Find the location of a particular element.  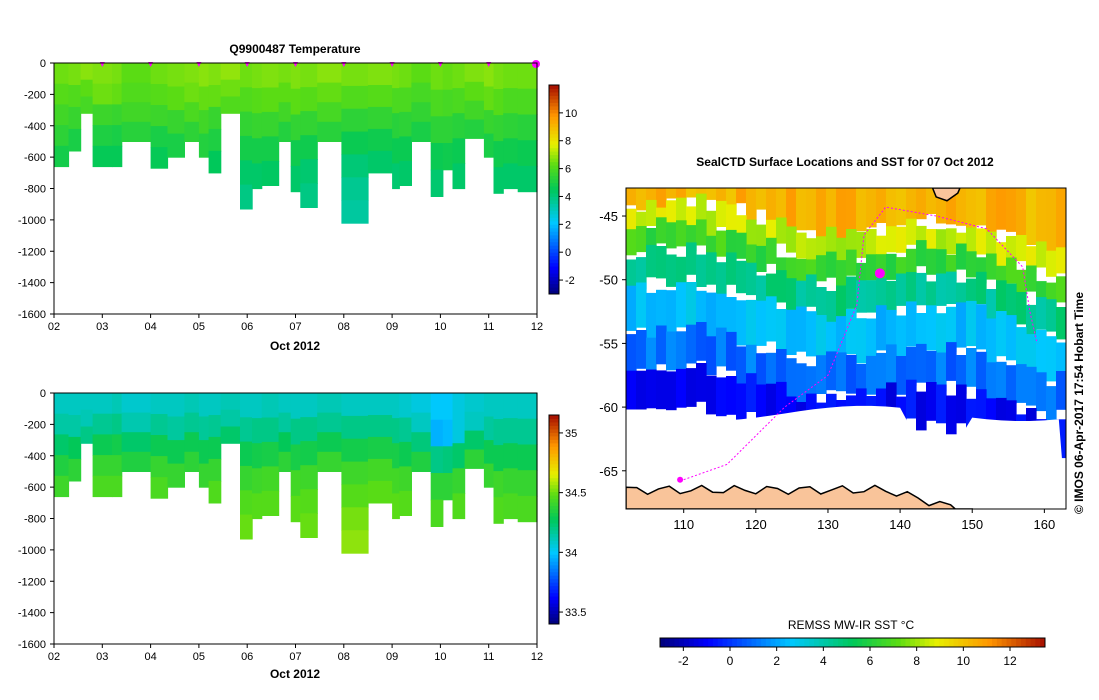

x-tick-label: 11 is located at coordinates (488, 657).